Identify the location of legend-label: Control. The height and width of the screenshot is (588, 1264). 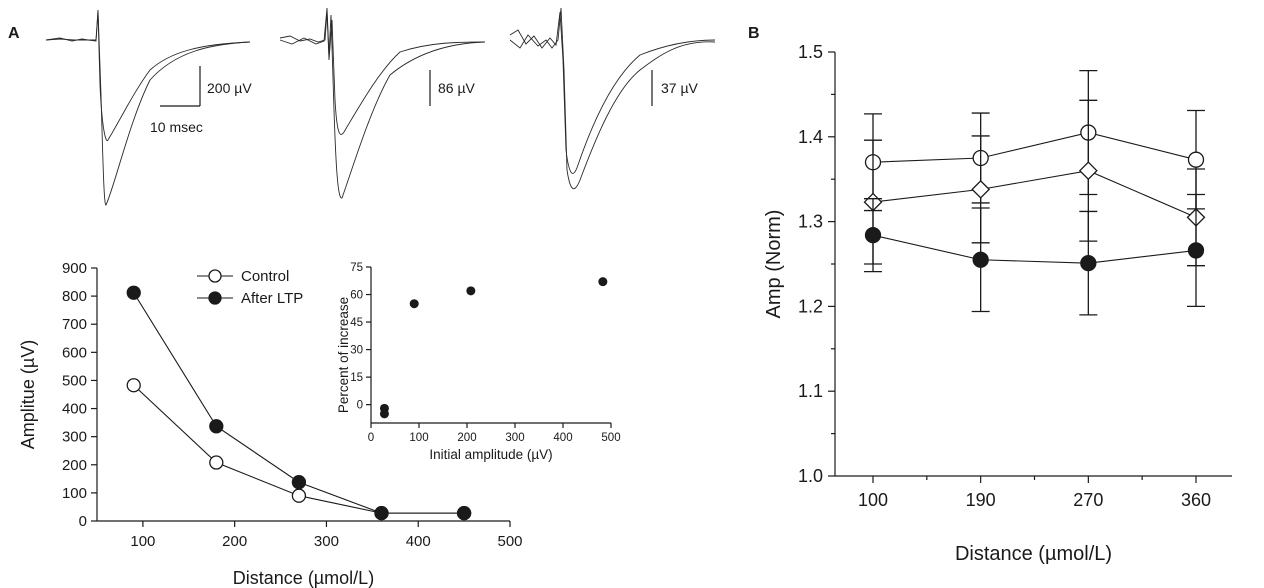
(265, 276).